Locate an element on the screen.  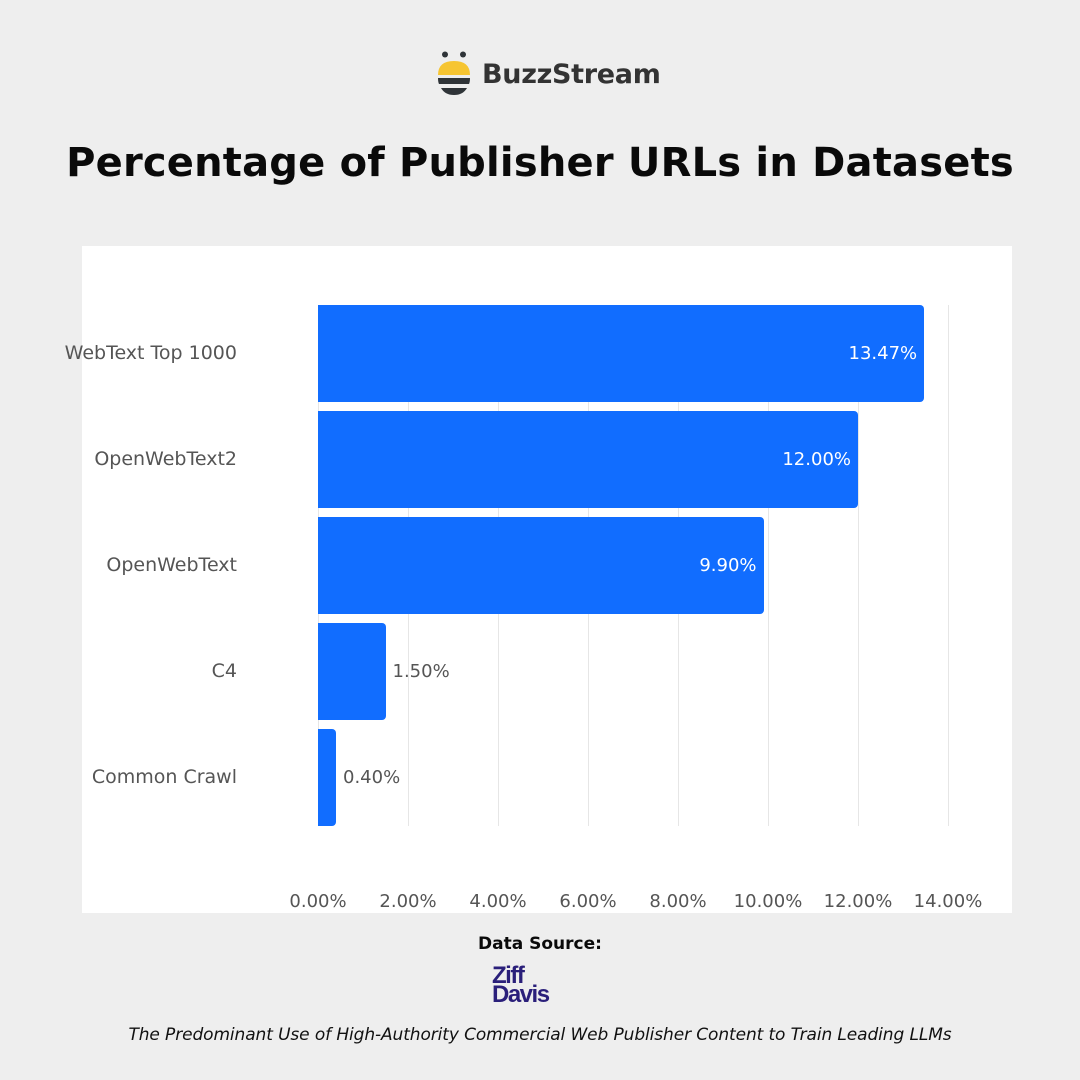
chart-title: Percentage of Publisher URLs in Datasets is located at coordinates (540, 163).